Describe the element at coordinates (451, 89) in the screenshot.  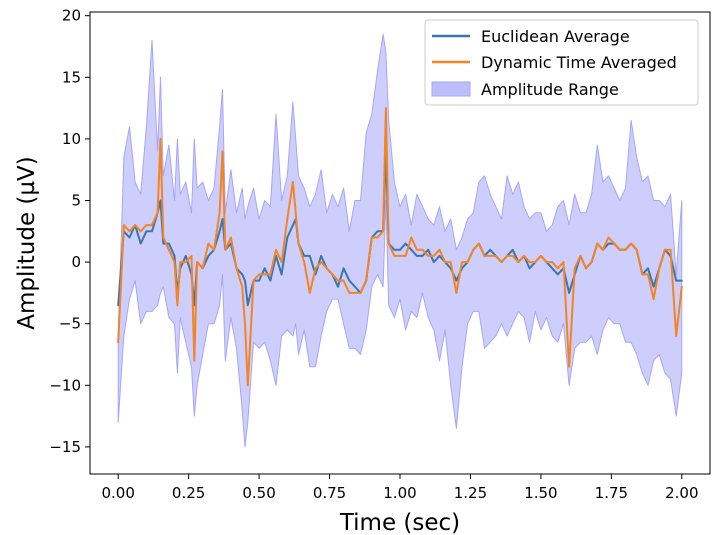
I see `legend-swatch-range` at that location.